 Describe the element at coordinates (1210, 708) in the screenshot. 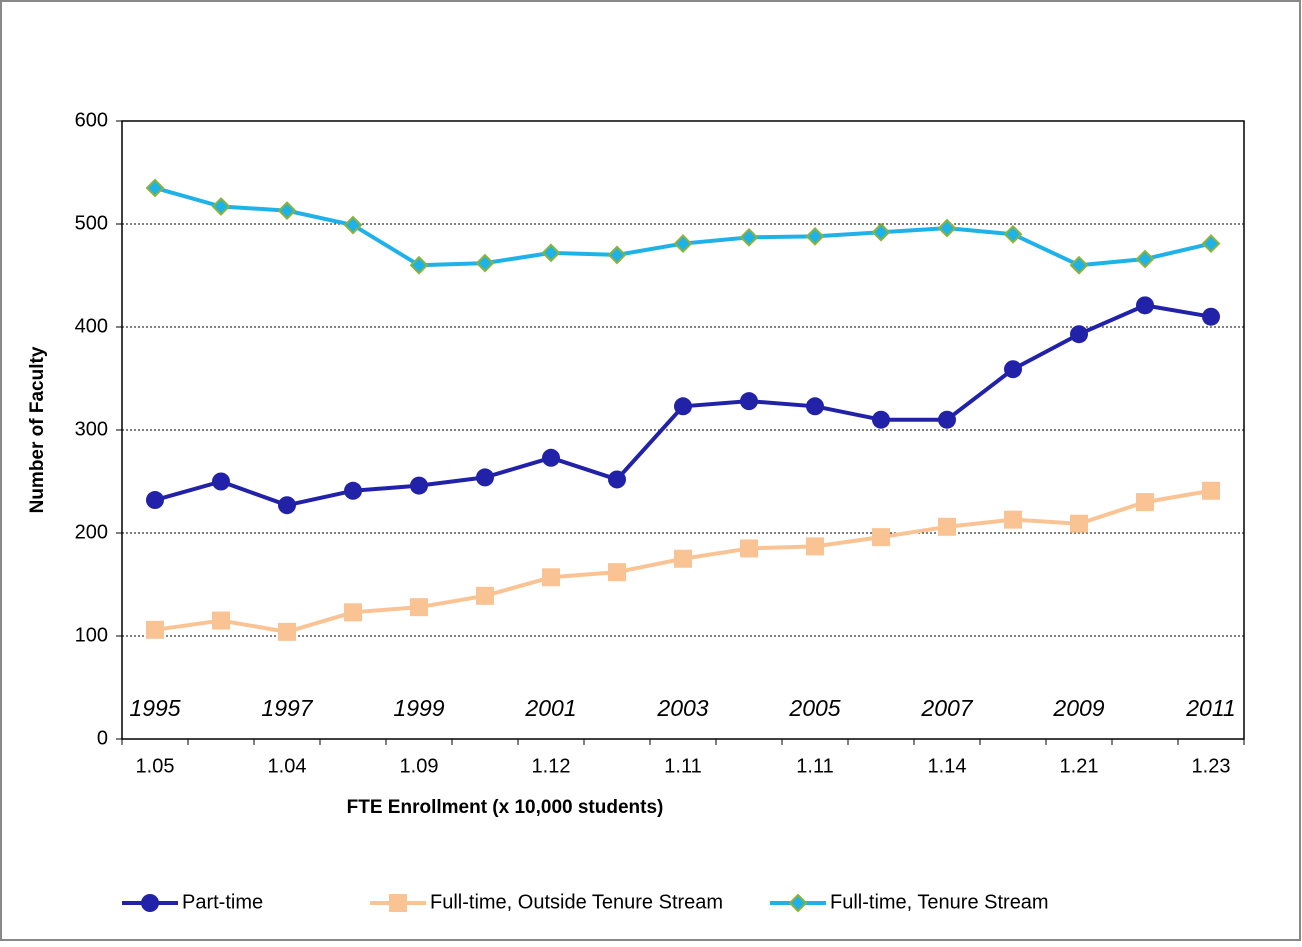

I see `year-label: 2011` at that location.